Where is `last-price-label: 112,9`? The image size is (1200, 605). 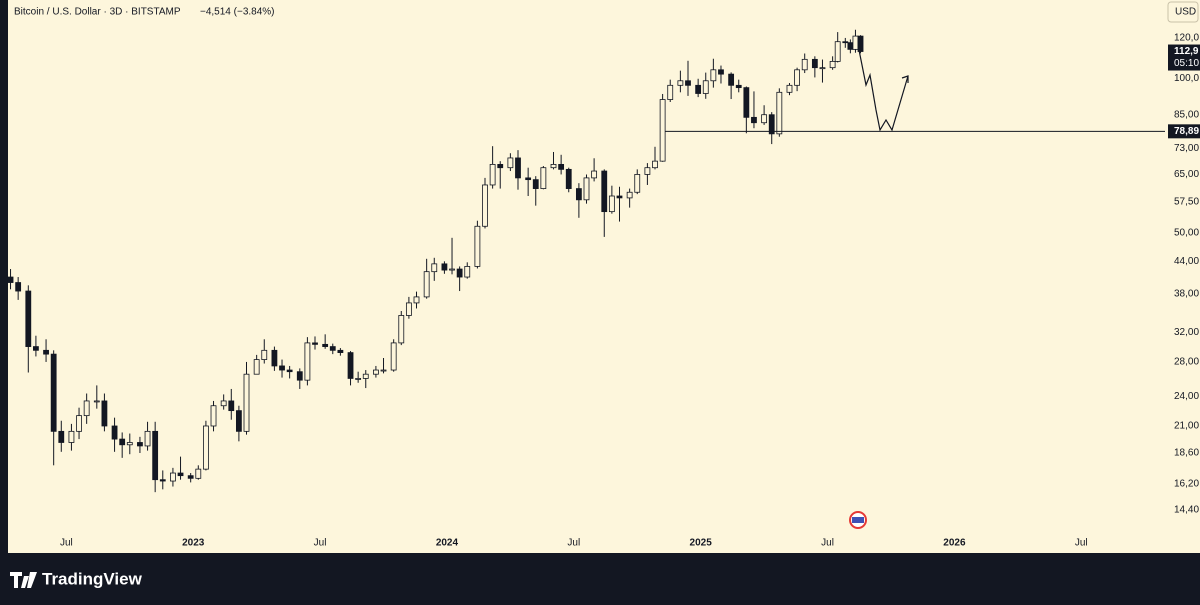
last-price-label: 112,9 is located at coordinates (1186, 51).